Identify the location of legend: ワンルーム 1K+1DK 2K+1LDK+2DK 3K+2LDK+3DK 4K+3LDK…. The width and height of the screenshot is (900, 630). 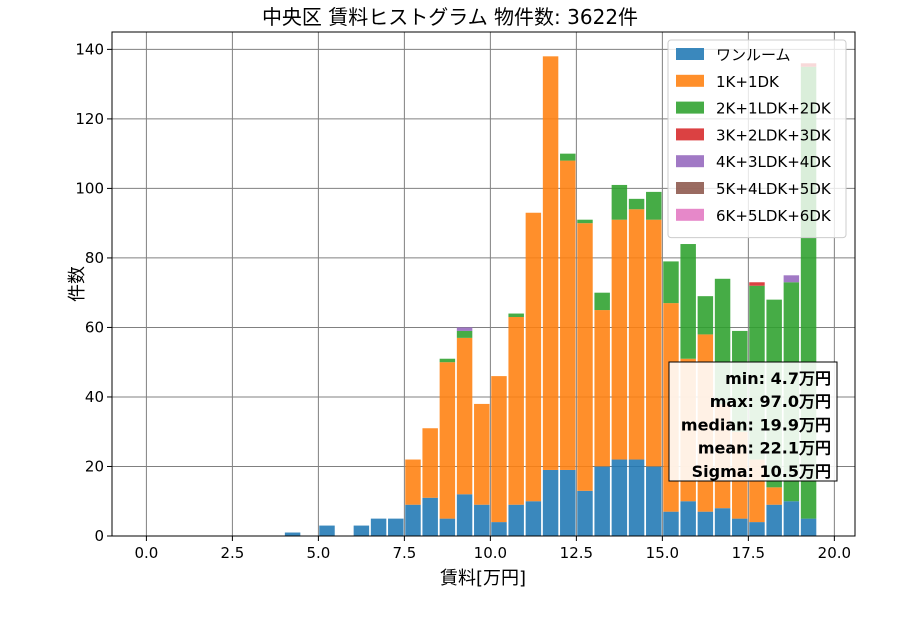
(757, 139).